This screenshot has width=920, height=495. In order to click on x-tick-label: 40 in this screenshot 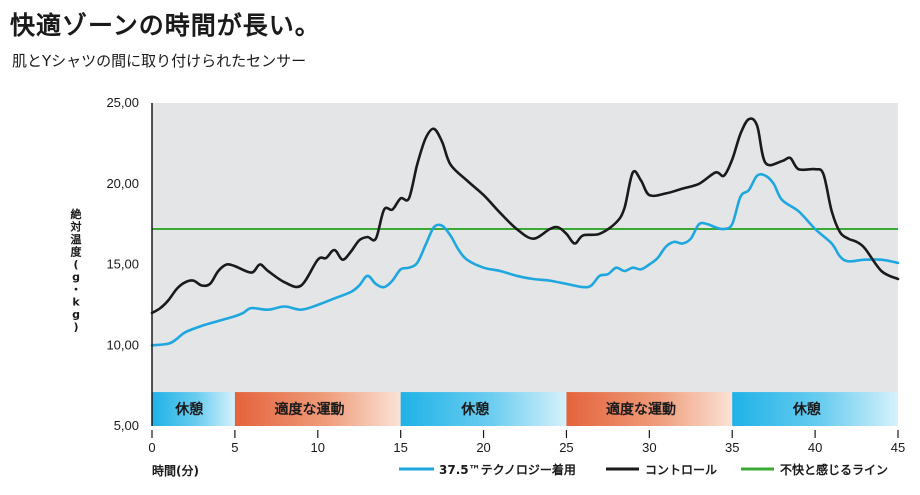, I will do `click(815, 447)`.